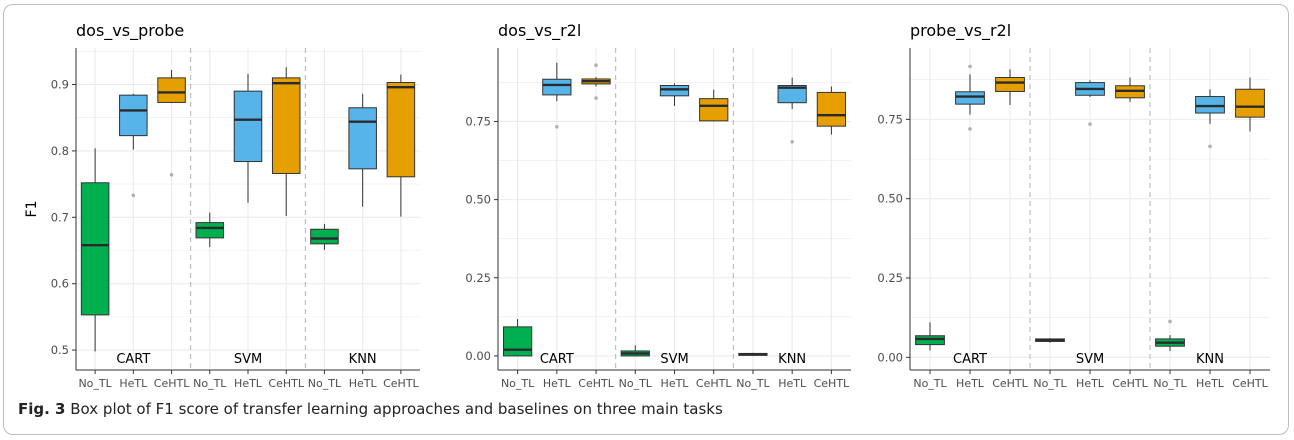 Image resolution: width=1294 pixels, height=440 pixels. I want to click on y-tick-label: 0.6, so click(60, 284).